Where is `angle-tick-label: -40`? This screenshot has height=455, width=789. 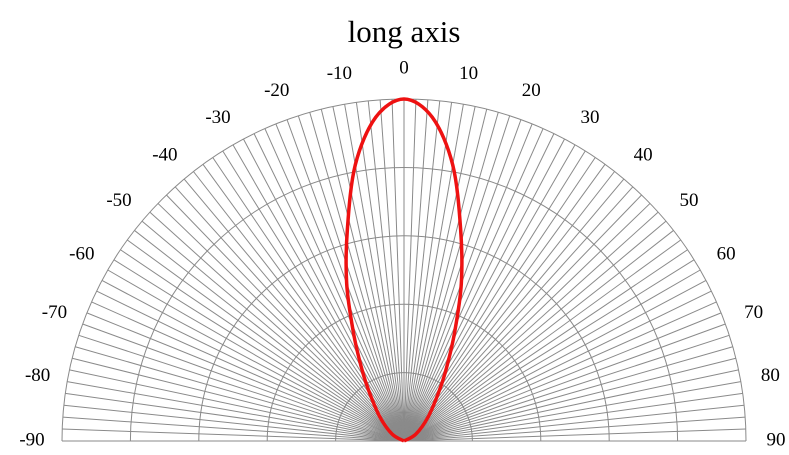
angle-tick-label: -40 is located at coordinates (164, 154).